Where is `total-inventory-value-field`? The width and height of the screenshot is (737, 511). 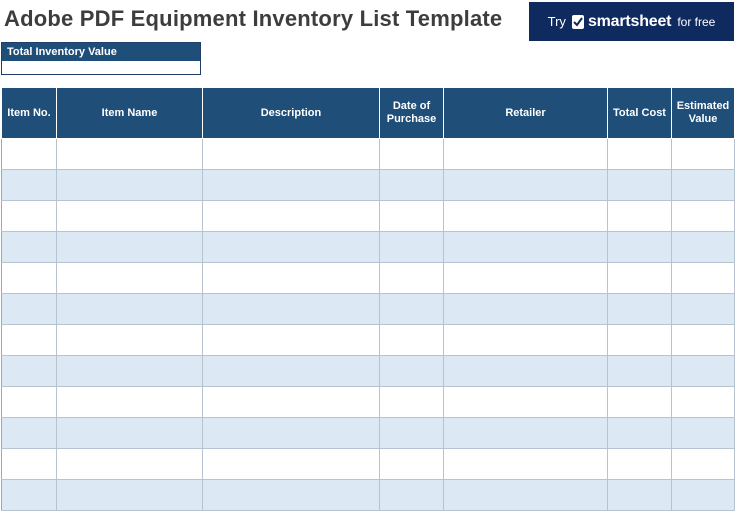 total-inventory-value-field is located at coordinates (101, 67).